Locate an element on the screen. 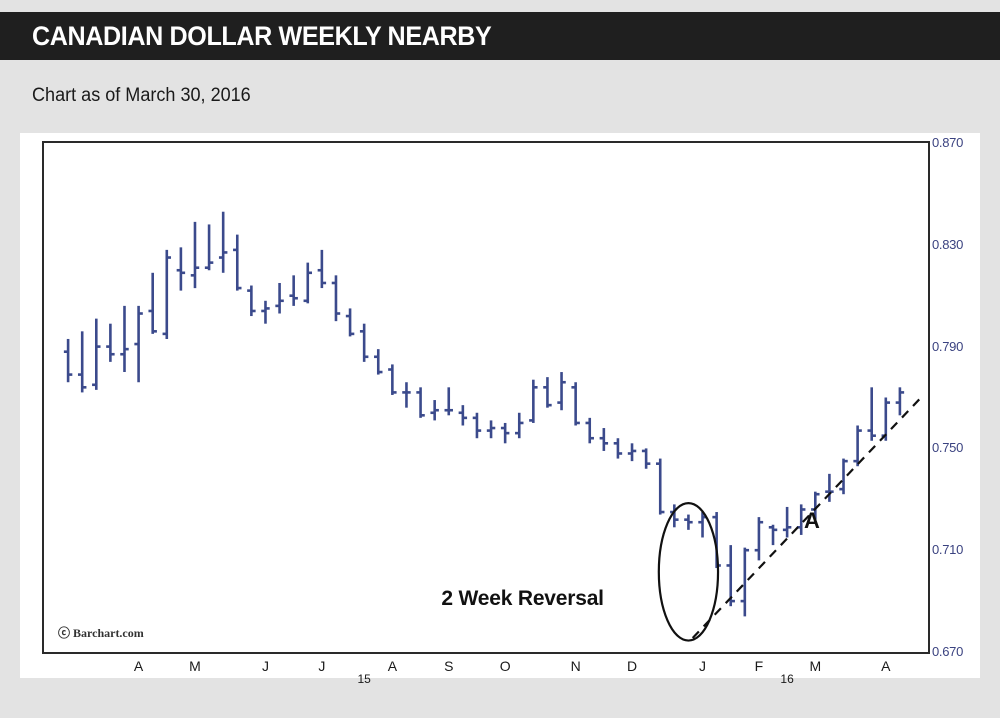 This screenshot has width=1000, height=718. y-axis-tick-label: 0.830 is located at coordinates (948, 244).